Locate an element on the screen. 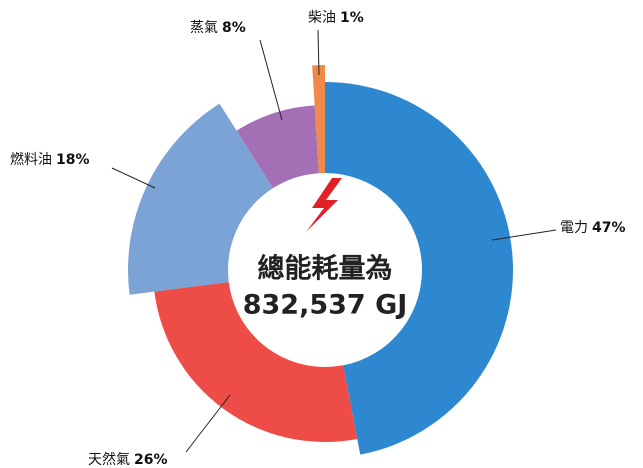 The image size is (643, 468). percent-label: 1% is located at coordinates (352, 18).